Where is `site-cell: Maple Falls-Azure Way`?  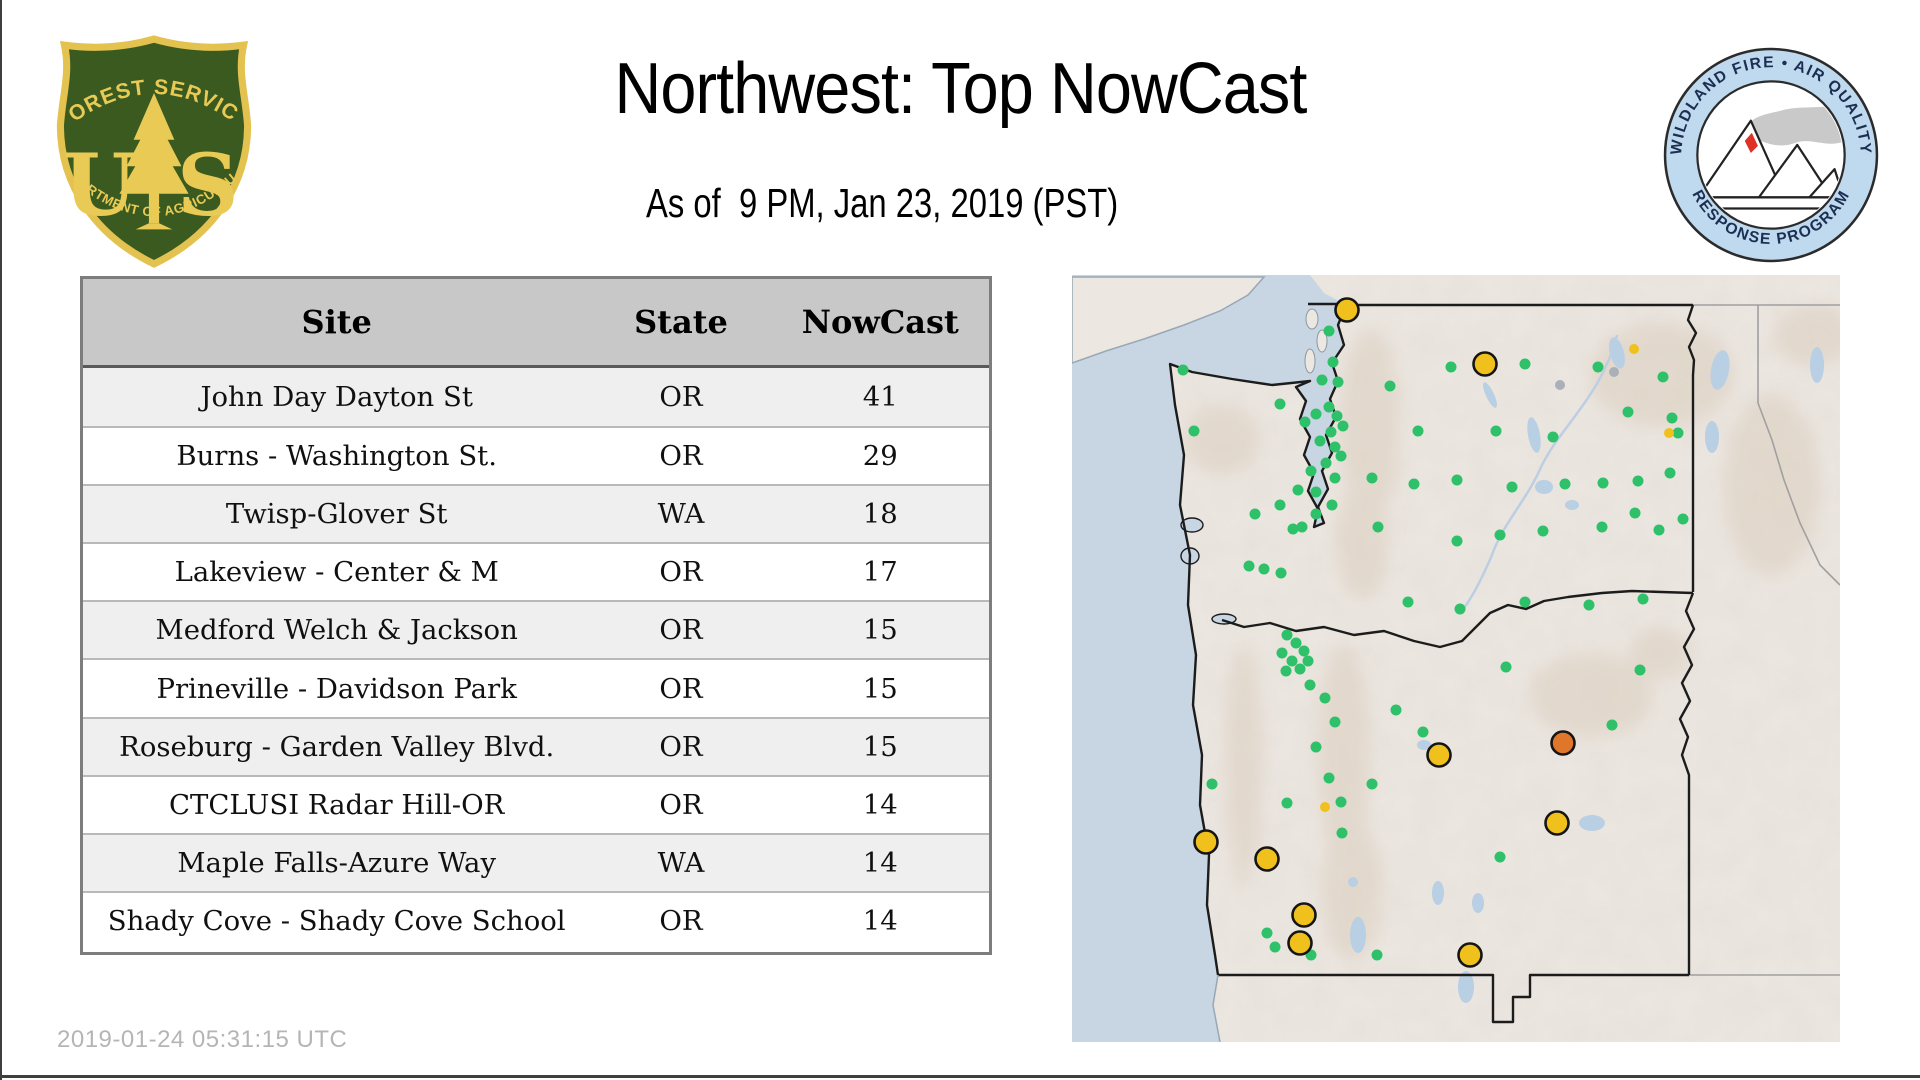
site-cell: Maple Falls-Azure Way is located at coordinates (336, 862).